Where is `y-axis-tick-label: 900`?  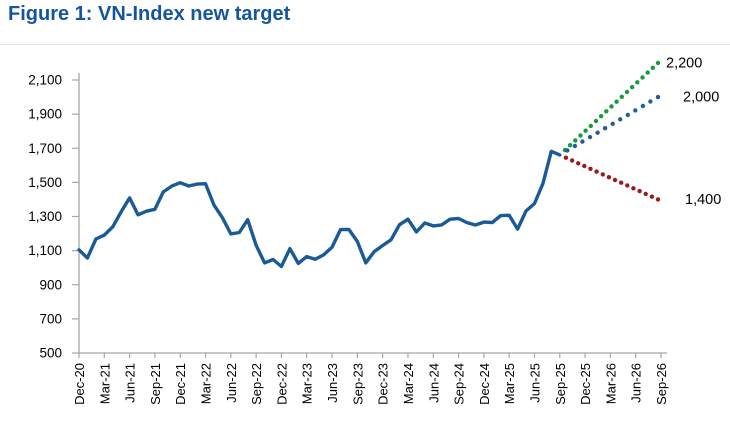
y-axis-tick-label: 900 is located at coordinates (50, 284).